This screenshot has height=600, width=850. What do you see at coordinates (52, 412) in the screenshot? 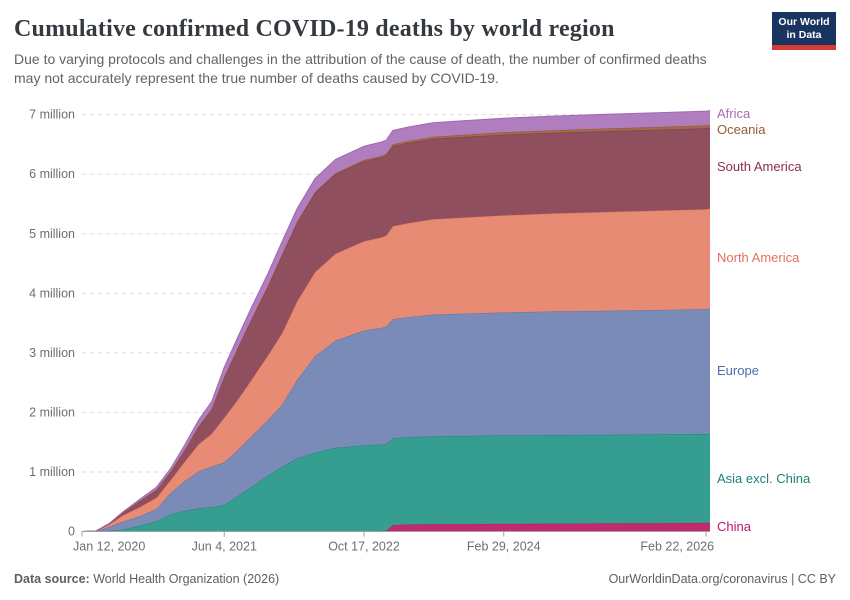
I see `y-axis-label-2: 2 million` at bounding box center [52, 412].